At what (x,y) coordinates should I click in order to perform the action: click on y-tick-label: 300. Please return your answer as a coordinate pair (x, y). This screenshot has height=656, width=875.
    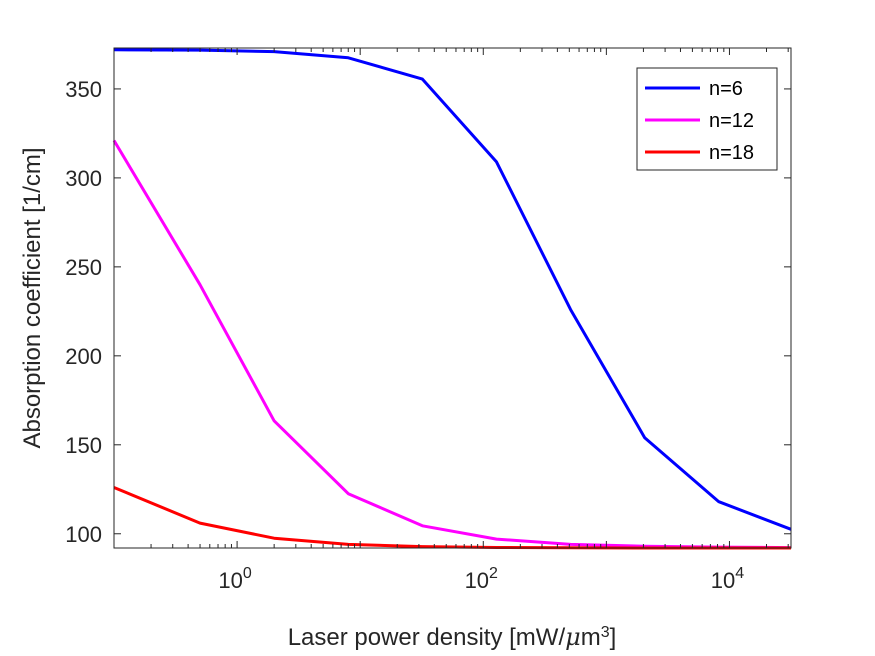
    Looking at the image, I should click on (83, 178).